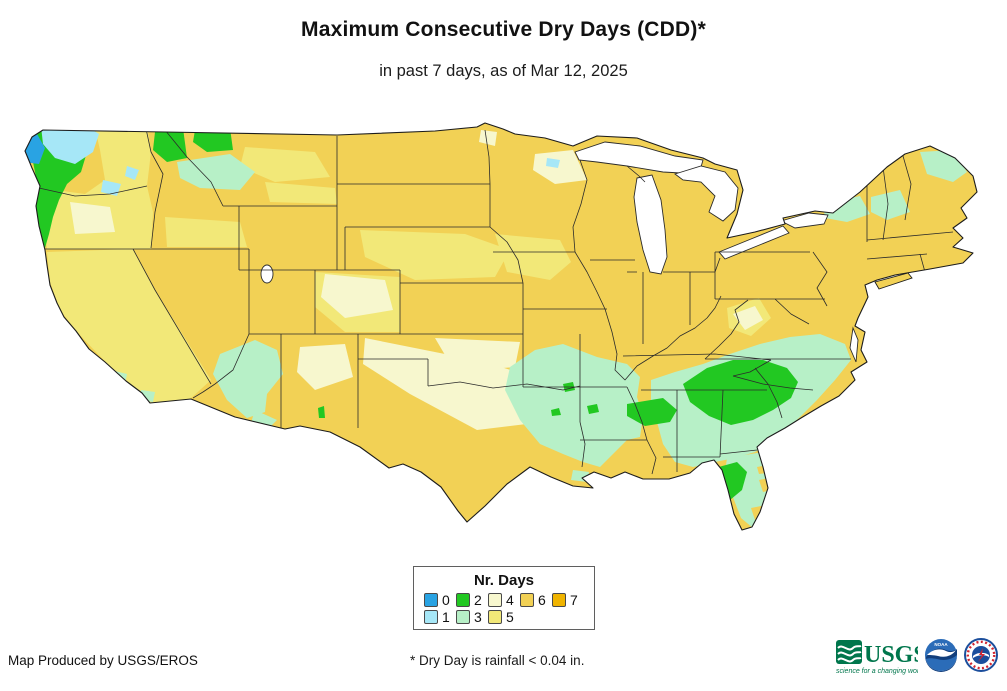 The height and width of the screenshot is (691, 1007). I want to click on nws-lightning-icon, so click(981, 655).